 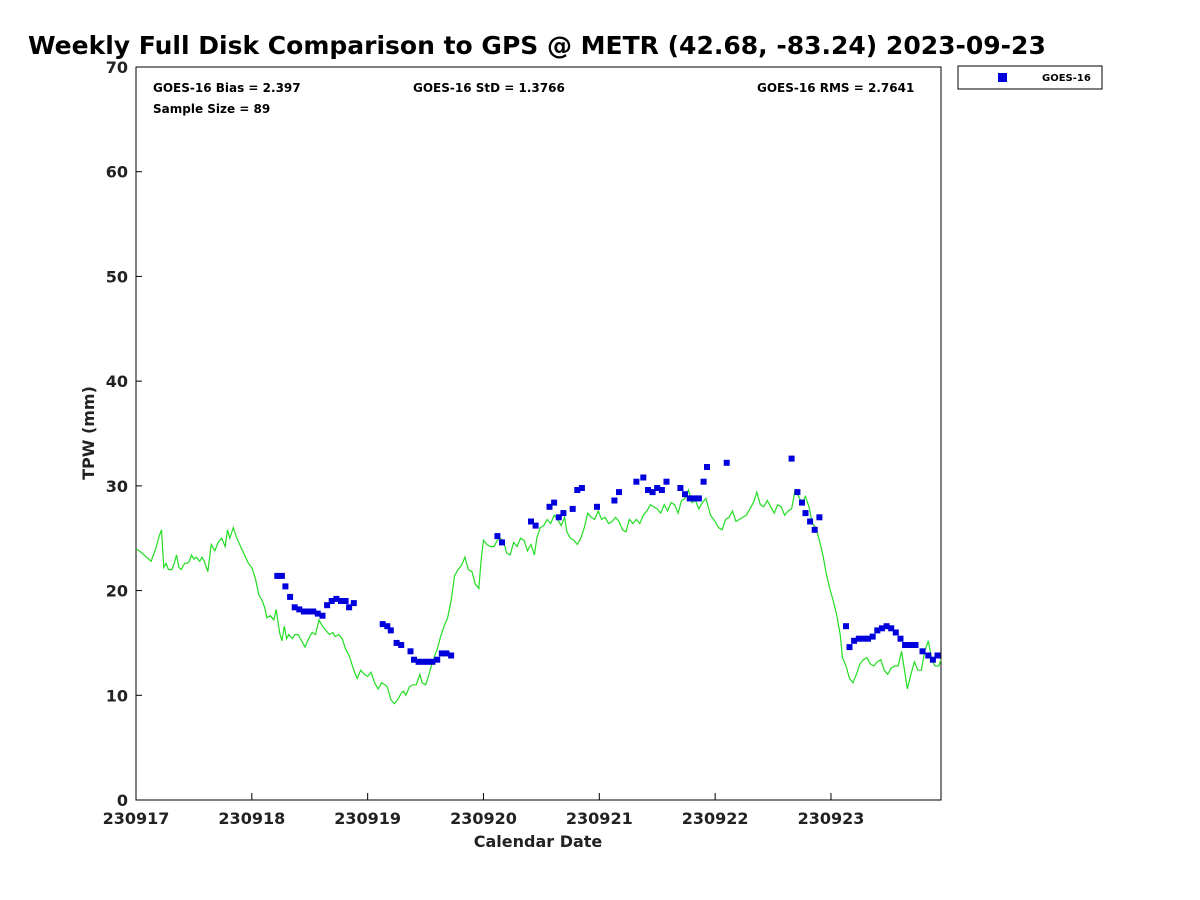 I want to click on legend: GOES-16, so click(x=1030, y=77).